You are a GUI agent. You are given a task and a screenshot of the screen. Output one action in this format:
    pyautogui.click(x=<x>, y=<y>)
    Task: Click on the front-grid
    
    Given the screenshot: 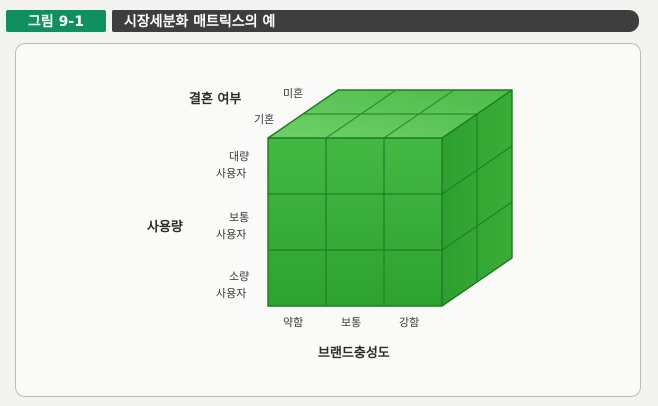 What is the action you would take?
    pyautogui.click(x=355, y=222)
    